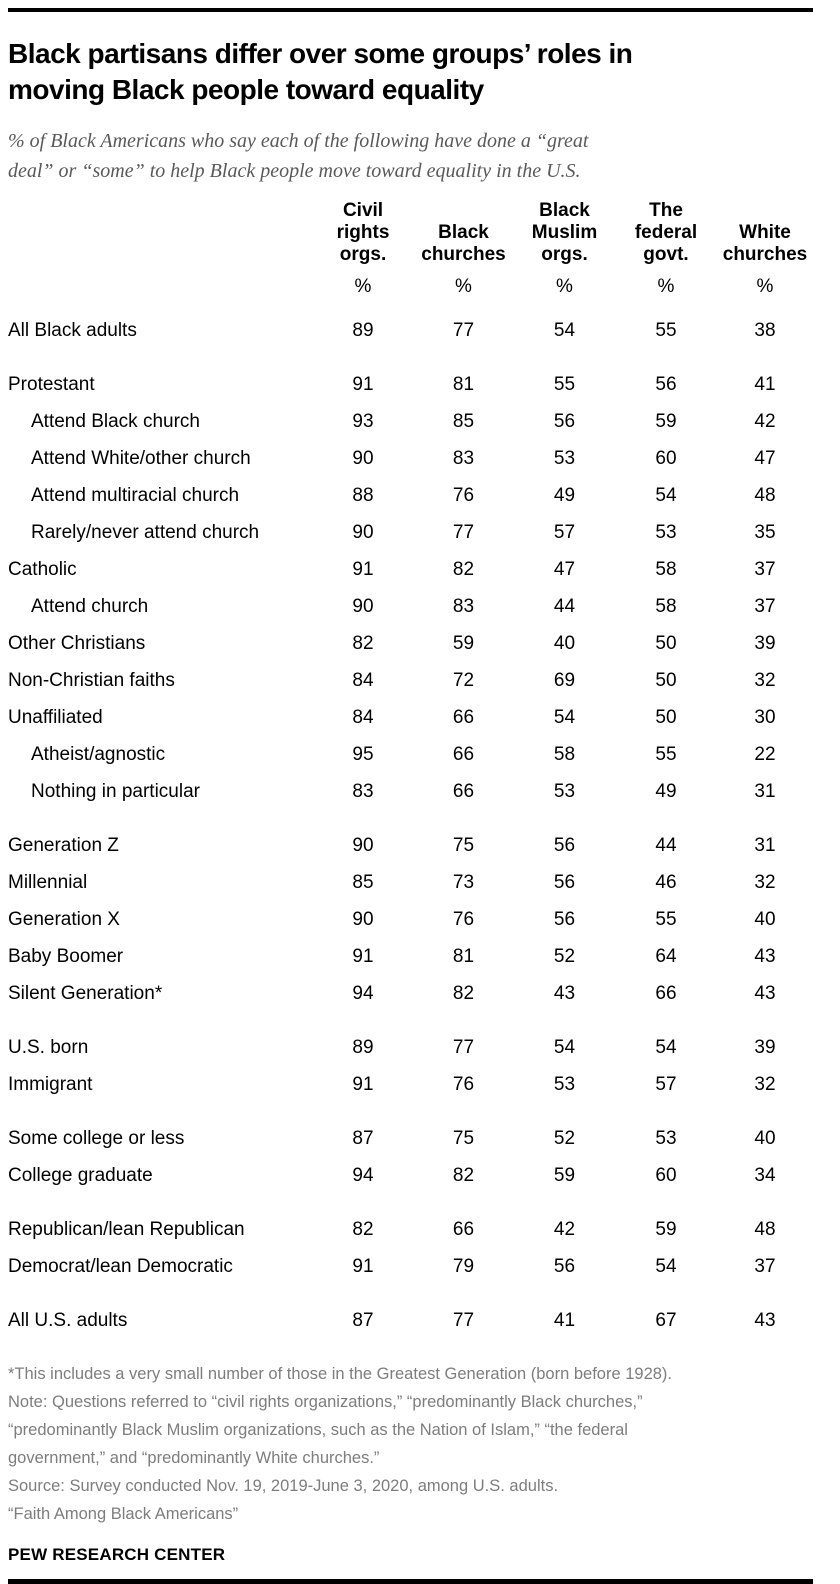 The height and width of the screenshot is (1584, 840). I want to click on top-rule, so click(410, 10).